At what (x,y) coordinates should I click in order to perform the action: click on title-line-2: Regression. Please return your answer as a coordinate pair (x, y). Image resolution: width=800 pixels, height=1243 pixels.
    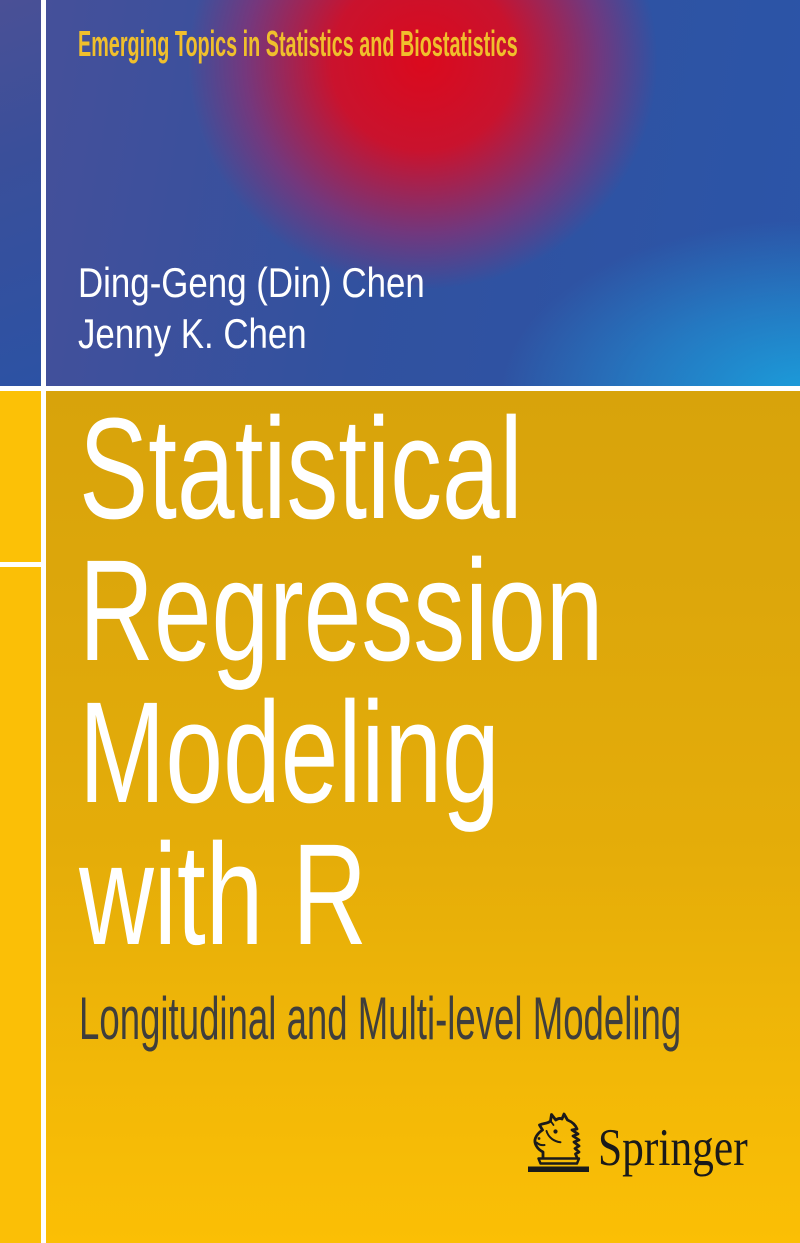
    Looking at the image, I should click on (341, 610).